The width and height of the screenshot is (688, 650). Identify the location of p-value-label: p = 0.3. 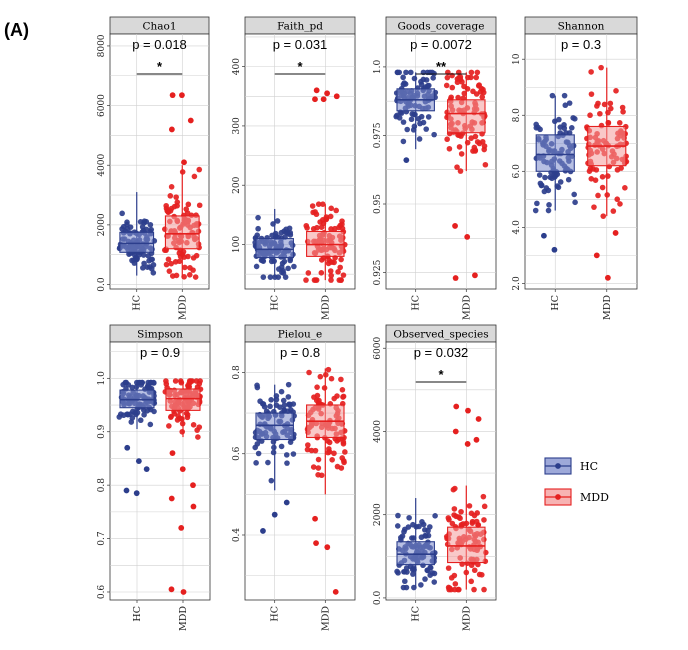
(581, 44).